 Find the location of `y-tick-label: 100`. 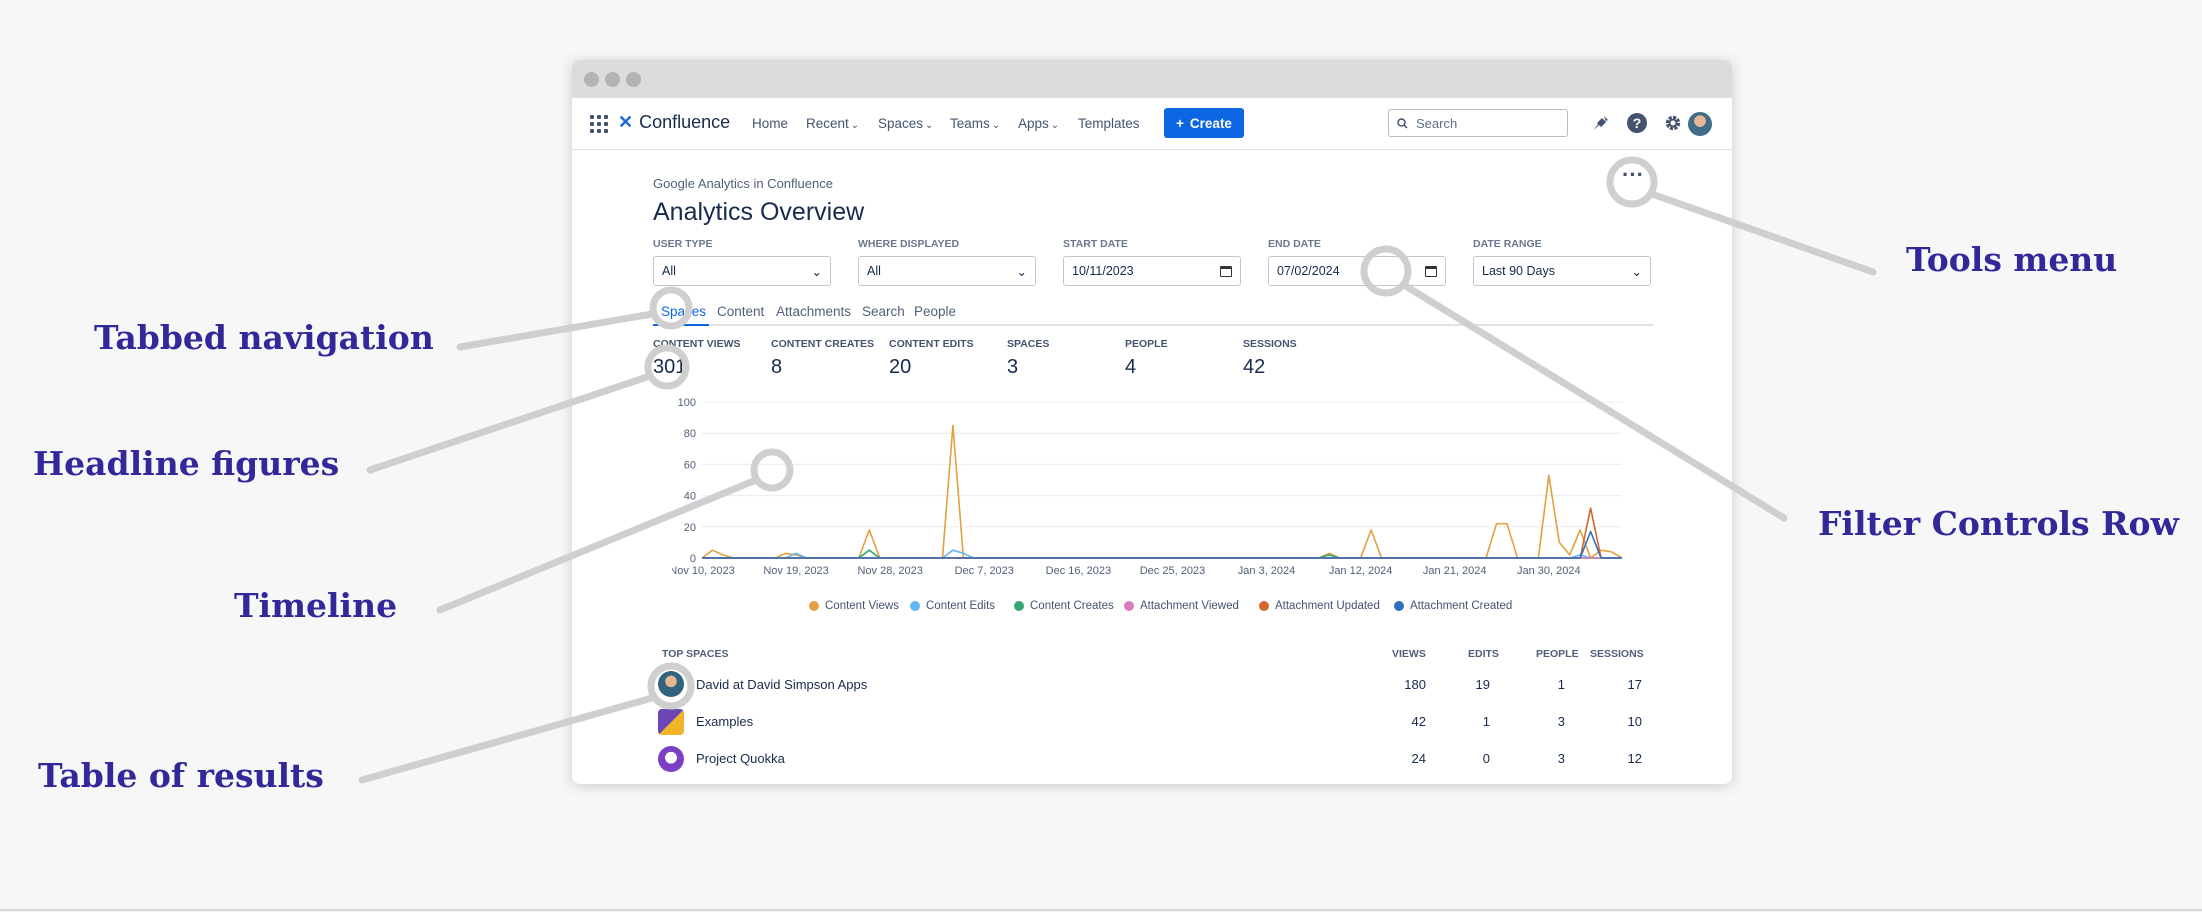

y-tick-label: 100 is located at coordinates (687, 403).